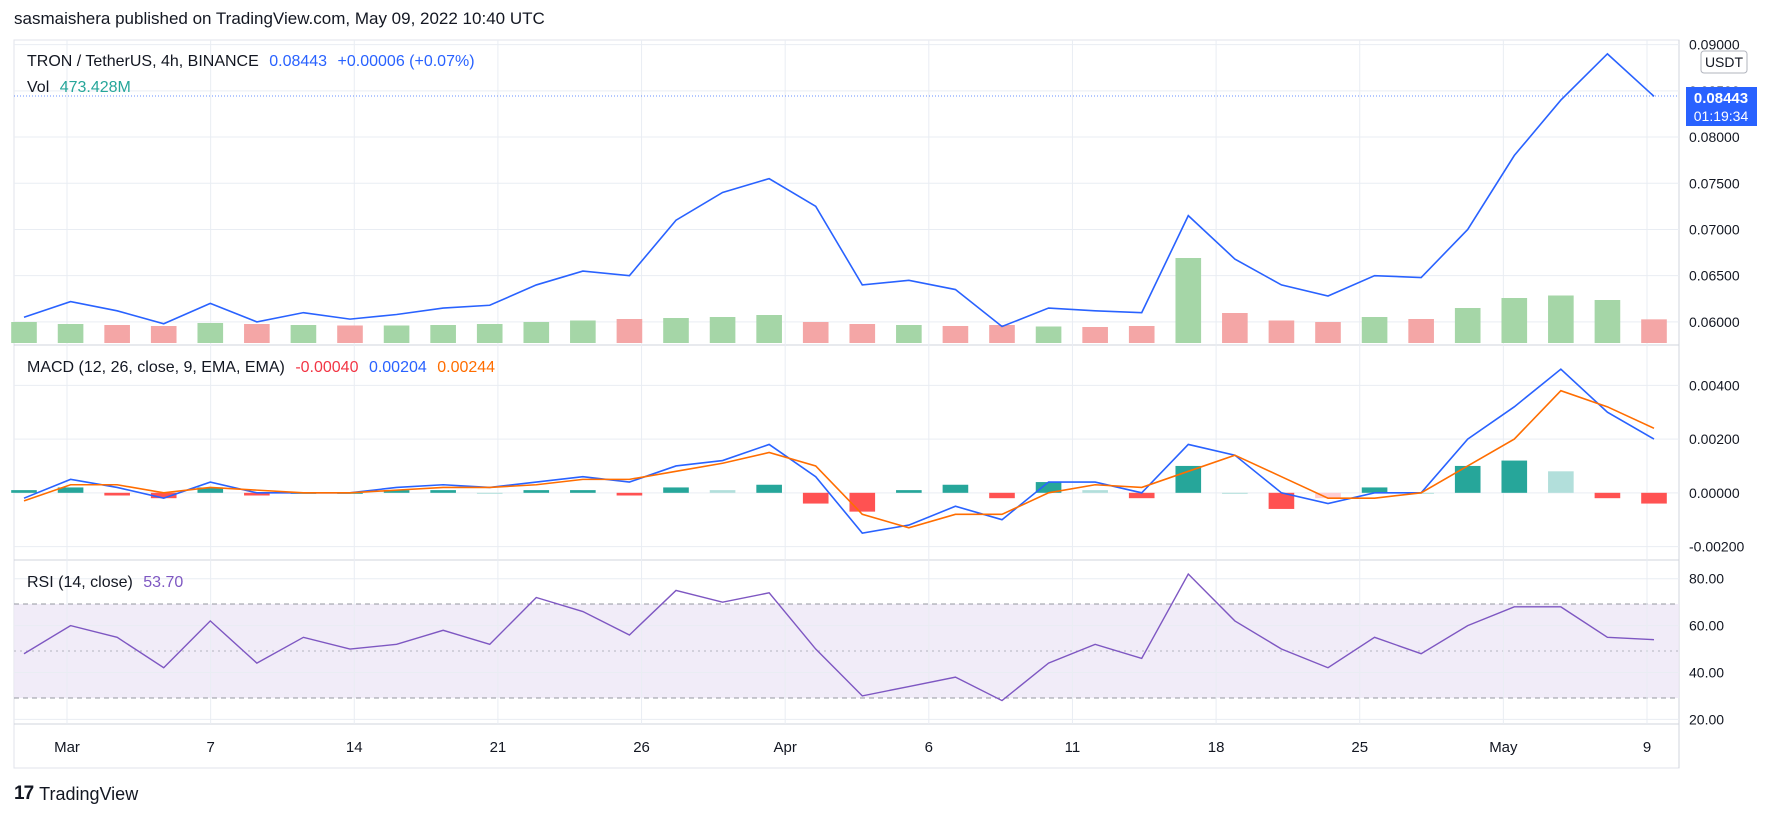  What do you see at coordinates (24, 793) in the screenshot?
I see `tradingview-logo-icon: 17` at bounding box center [24, 793].